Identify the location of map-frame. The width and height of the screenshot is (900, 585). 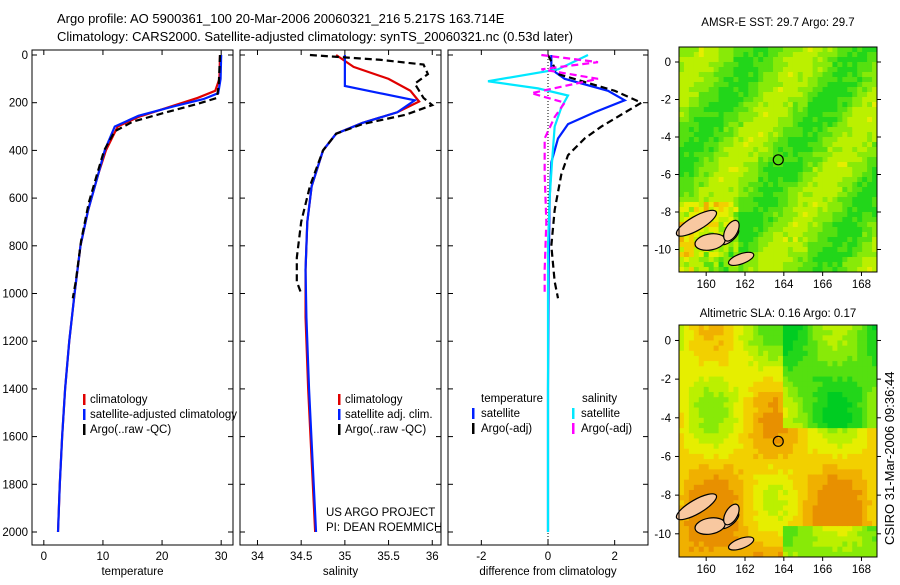
(778, 441).